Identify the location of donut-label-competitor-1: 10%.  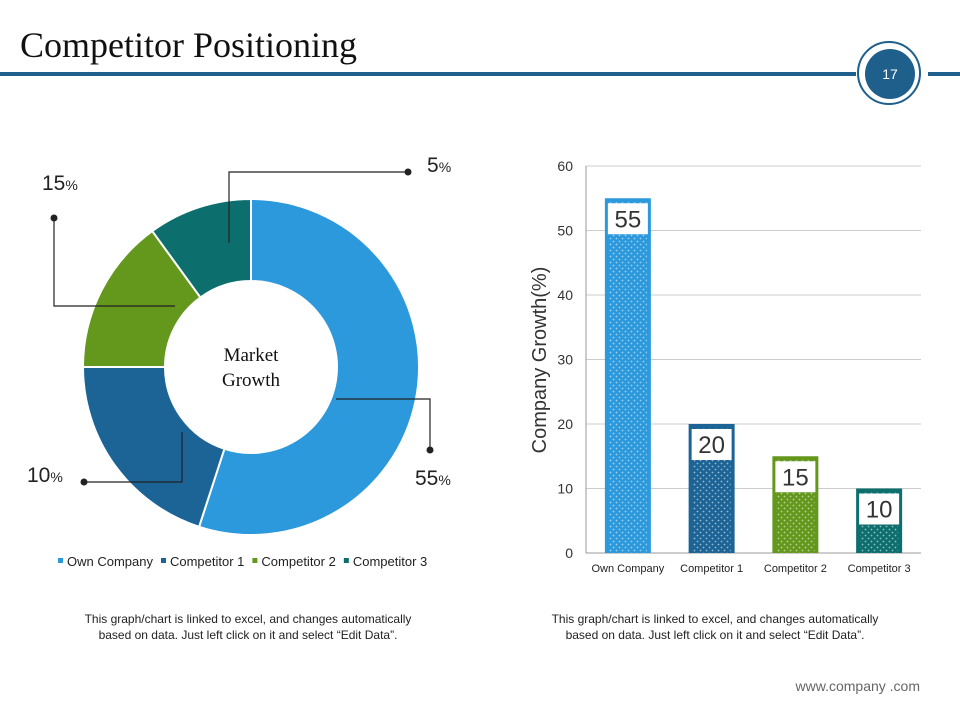
(45, 475).